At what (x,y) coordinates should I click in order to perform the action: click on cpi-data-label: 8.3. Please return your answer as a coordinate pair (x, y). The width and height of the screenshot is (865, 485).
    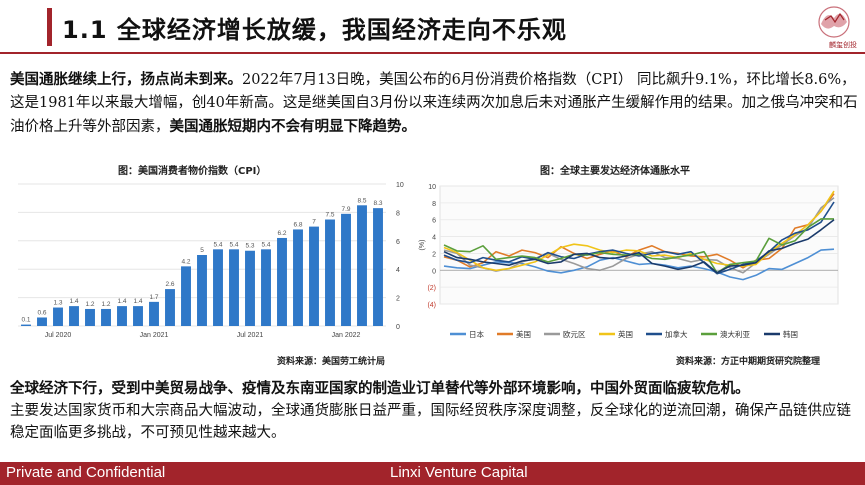
    Looking at the image, I should click on (377, 203).